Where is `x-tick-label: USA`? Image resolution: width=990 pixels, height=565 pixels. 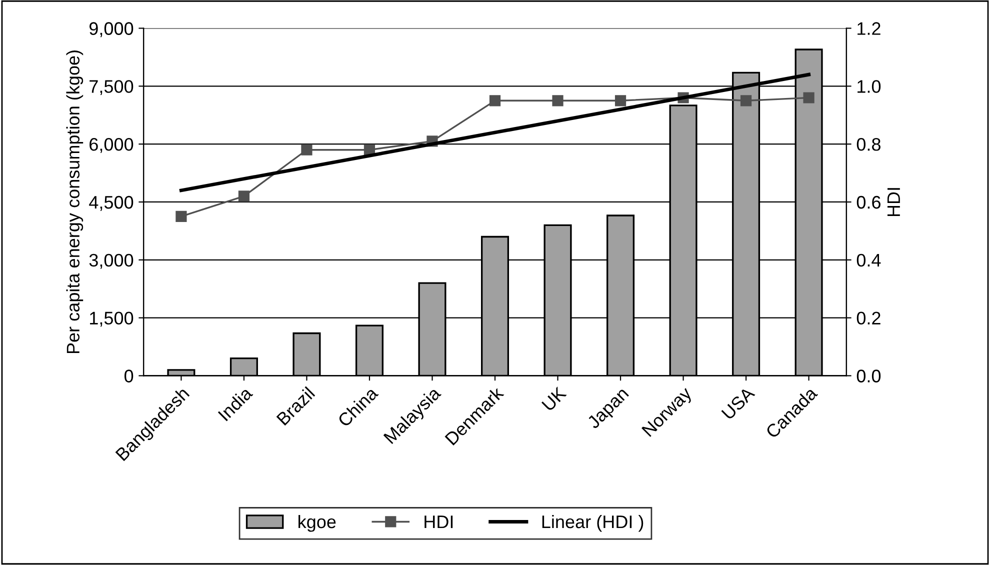
x-tick-label: USA is located at coordinates (738, 403).